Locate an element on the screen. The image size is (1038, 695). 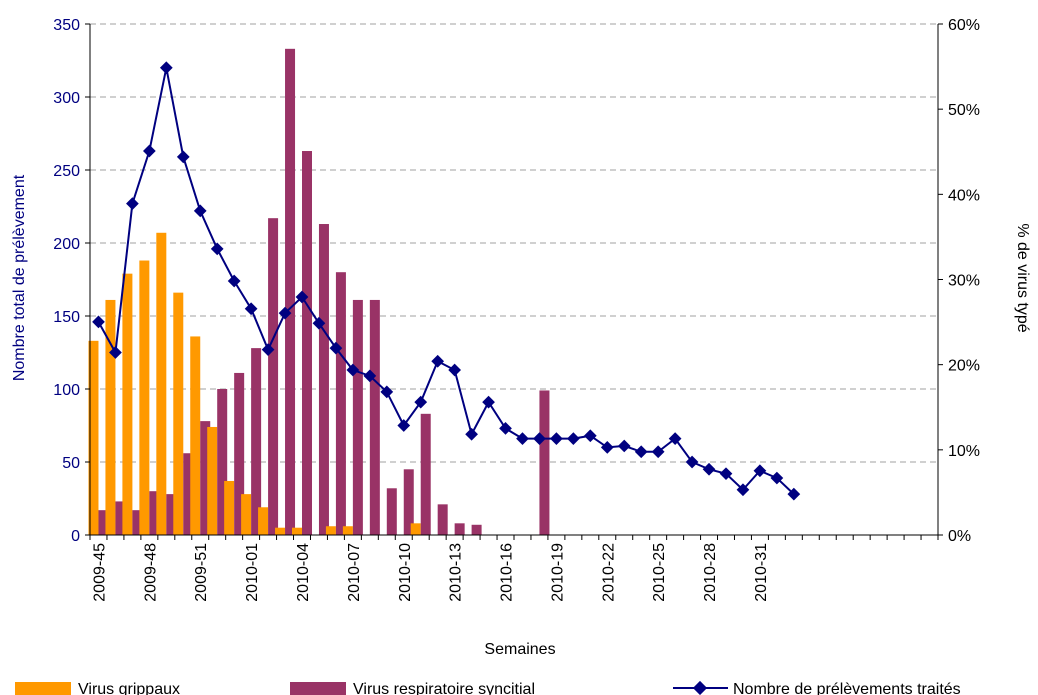
y-axis-left-title: Nombre total de prélèvement is located at coordinates (19, 277).